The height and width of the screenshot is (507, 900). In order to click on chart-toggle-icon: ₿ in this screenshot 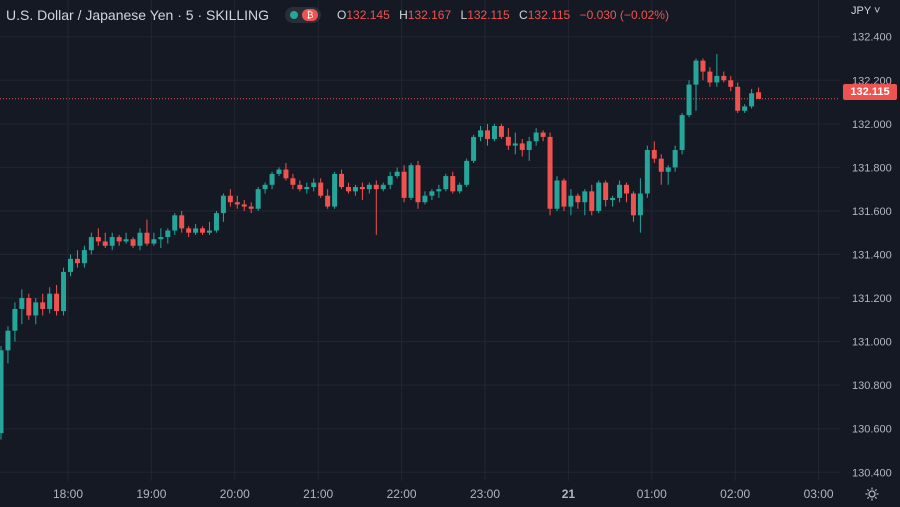, I will do `click(303, 15)`.